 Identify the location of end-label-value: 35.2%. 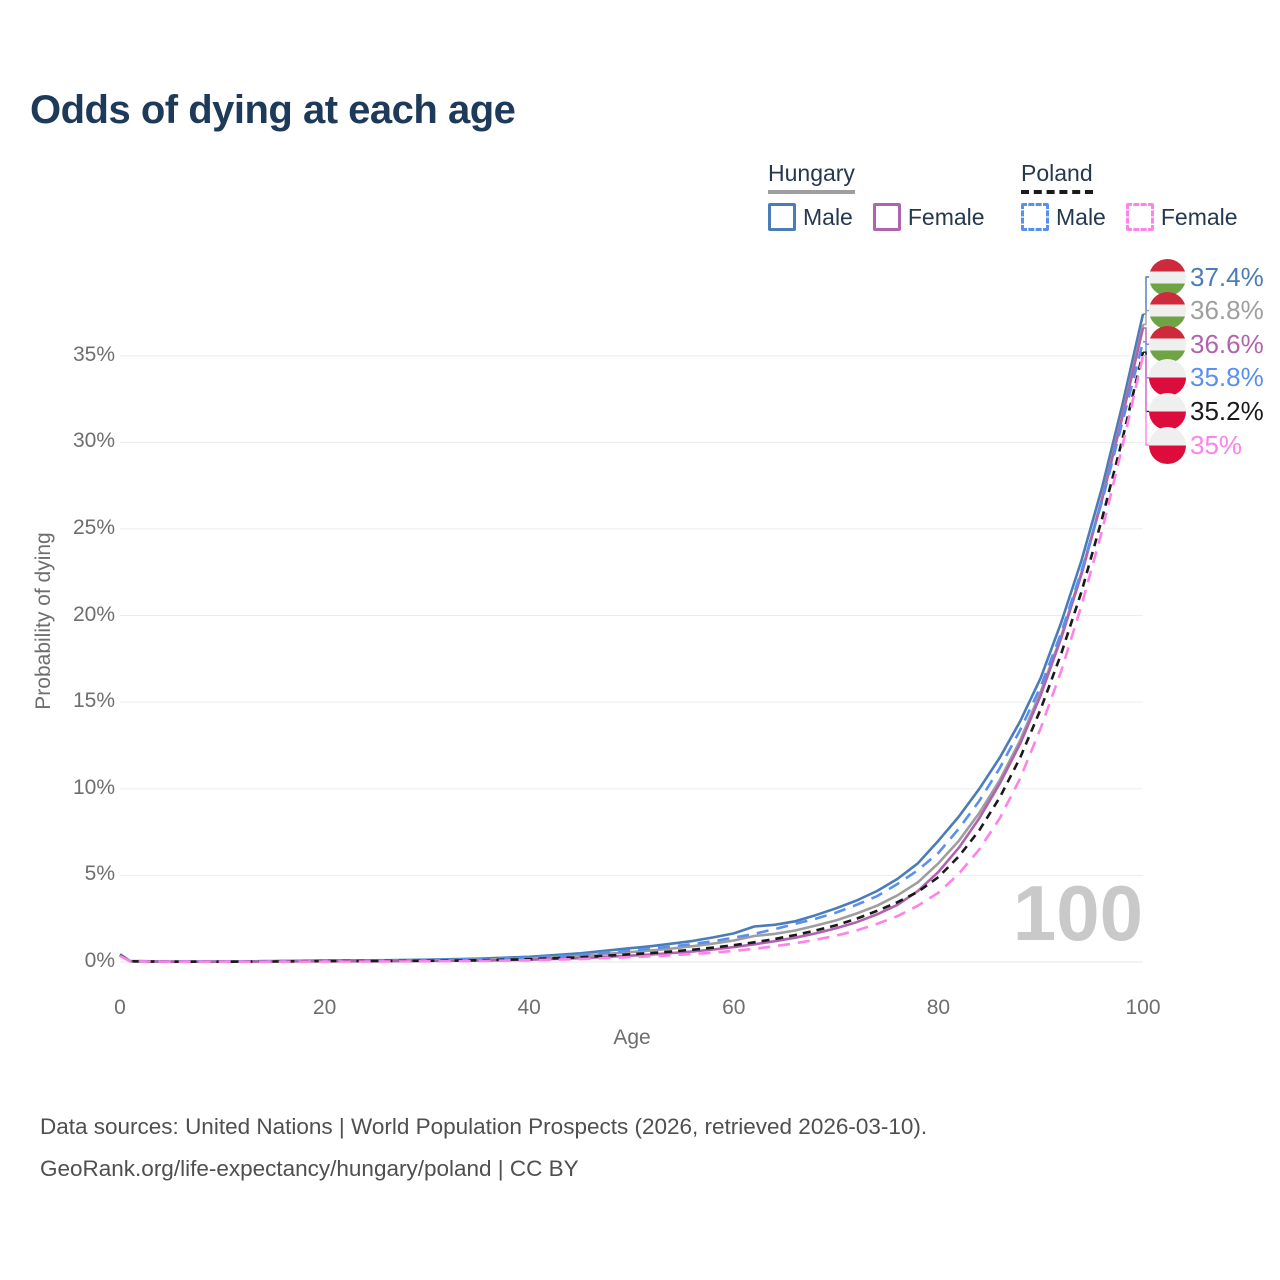
(1227, 410).